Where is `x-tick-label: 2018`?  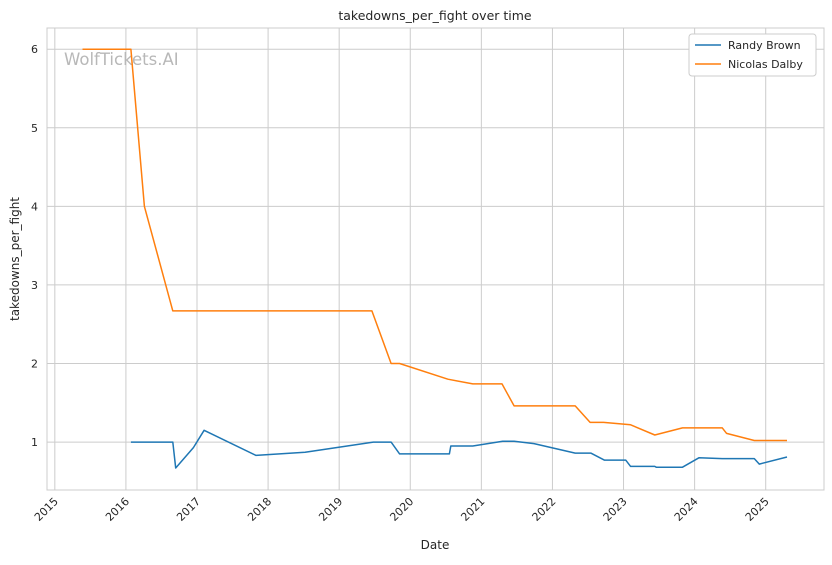 x-tick-label: 2018 is located at coordinates (259, 509).